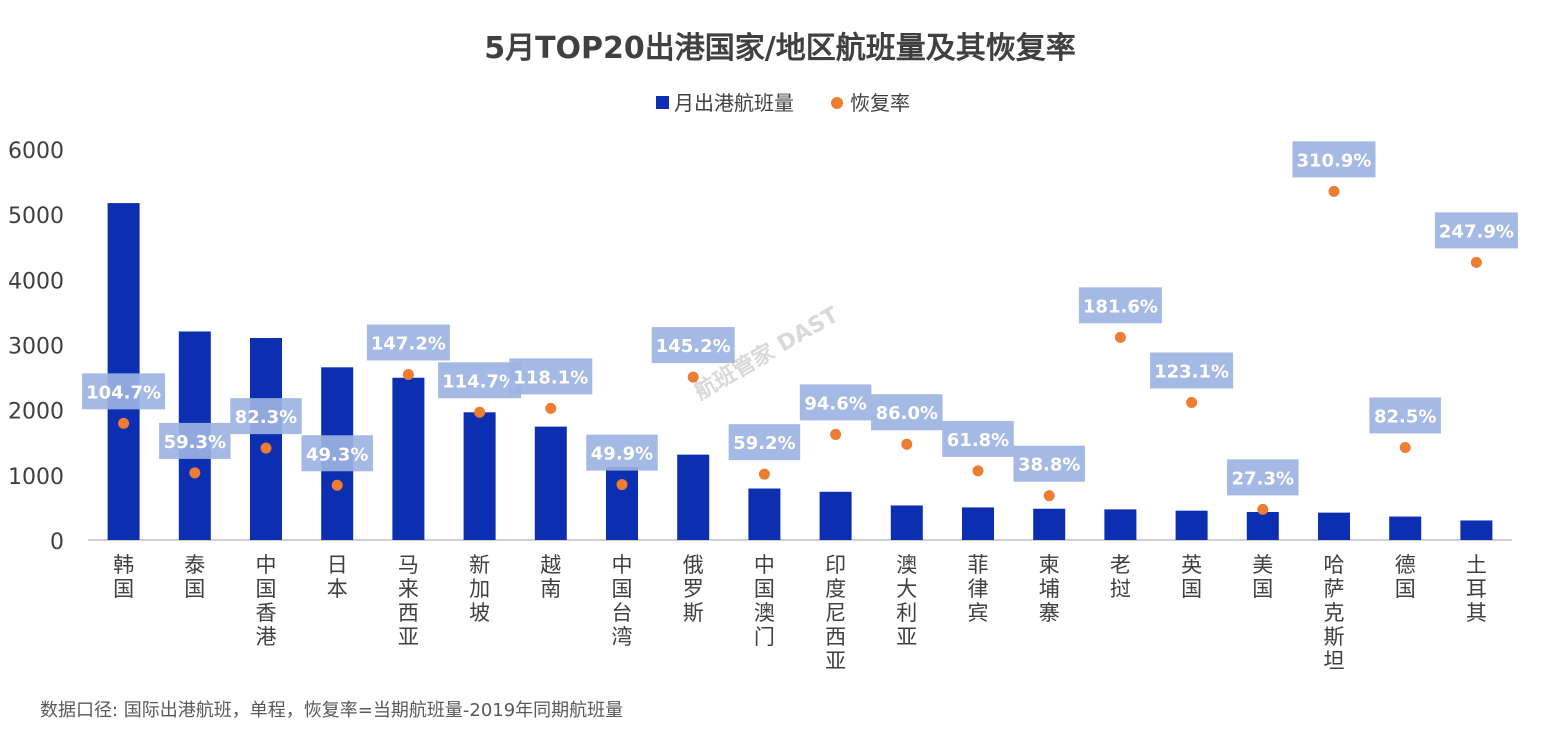 Image resolution: width=1560 pixels, height=732 pixels. Describe the element at coordinates (123, 577) in the screenshot. I see `x-category-label: 韩国` at that location.